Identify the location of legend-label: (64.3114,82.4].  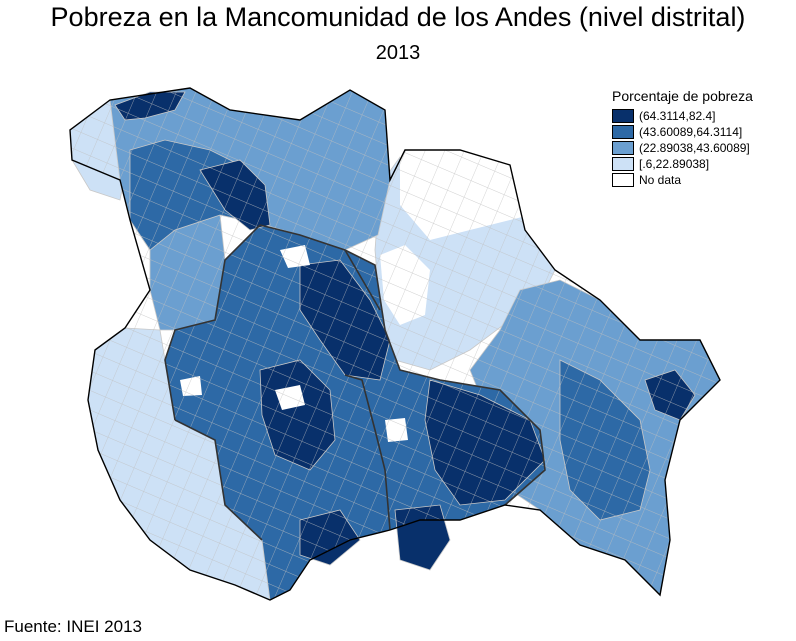
(677, 116).